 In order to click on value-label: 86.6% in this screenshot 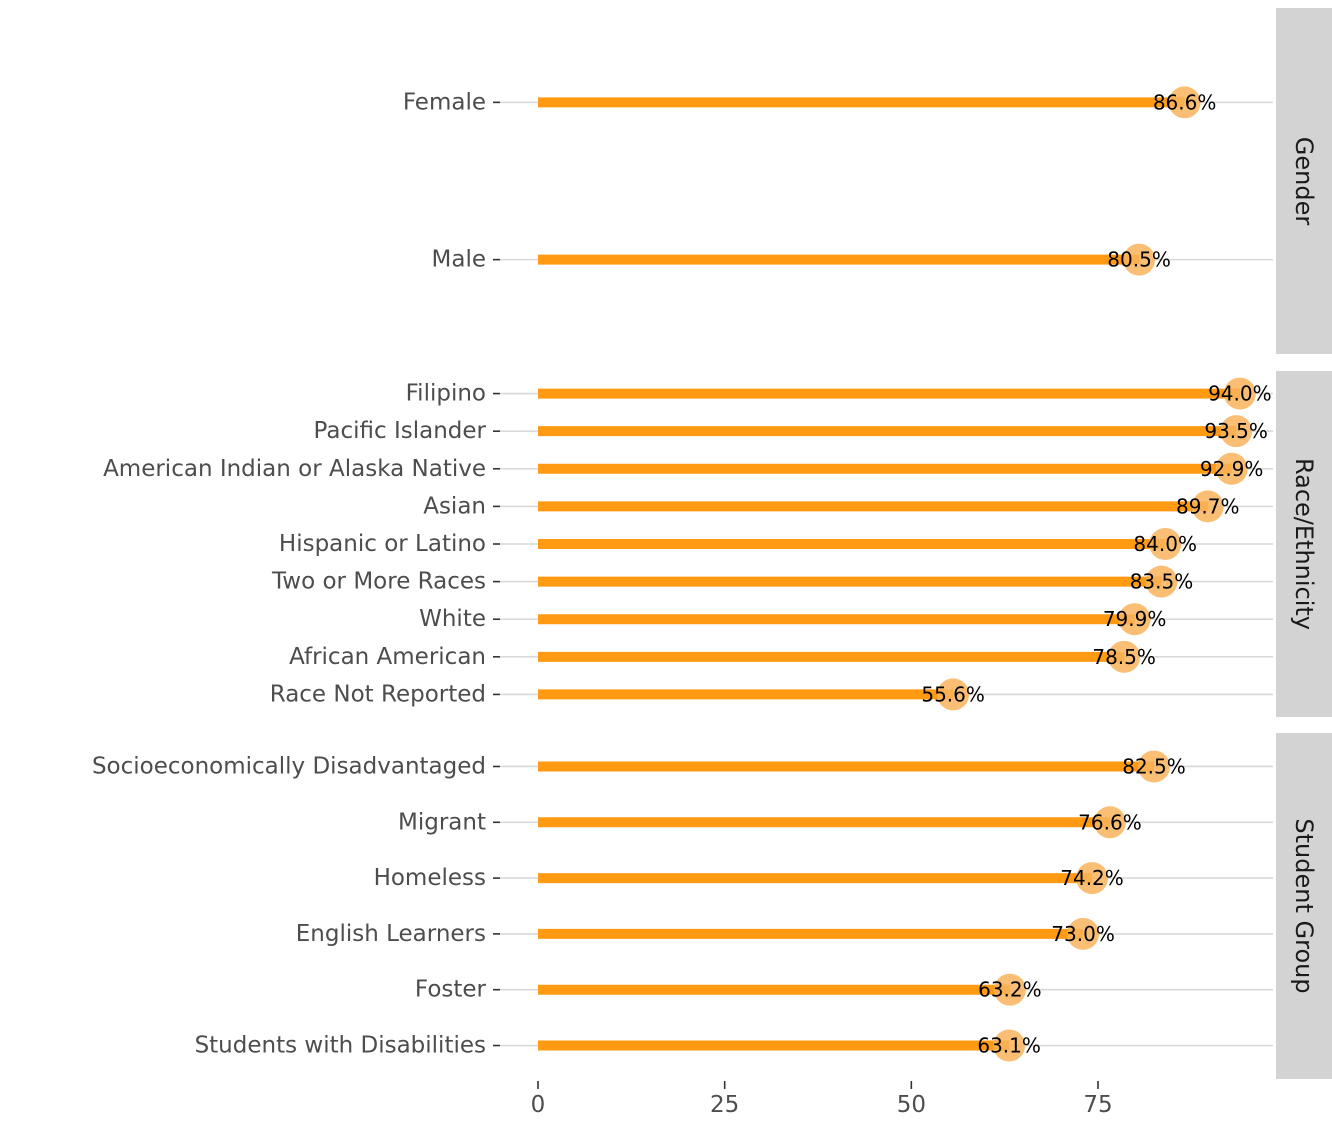, I will do `click(1185, 102)`.